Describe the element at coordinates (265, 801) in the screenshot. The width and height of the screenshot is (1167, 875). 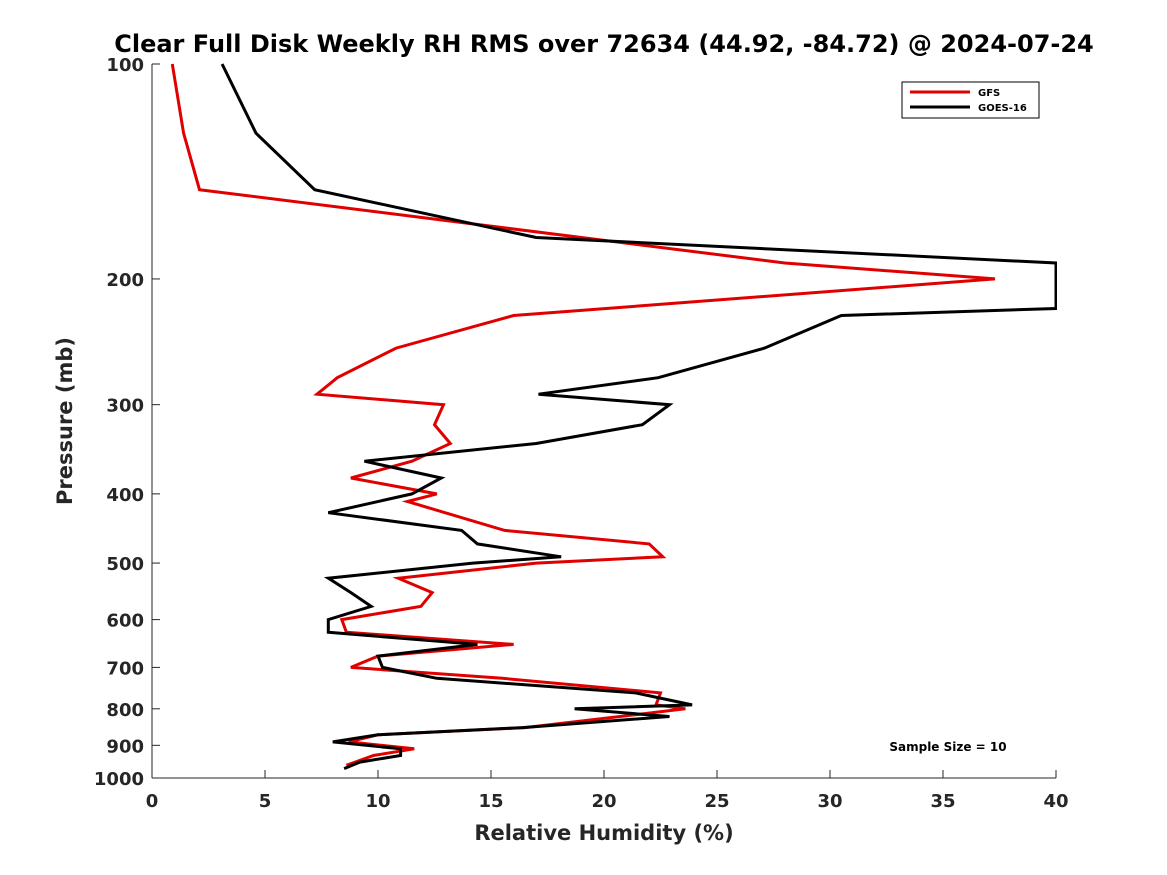
I see `x-tick-label: 5` at that location.